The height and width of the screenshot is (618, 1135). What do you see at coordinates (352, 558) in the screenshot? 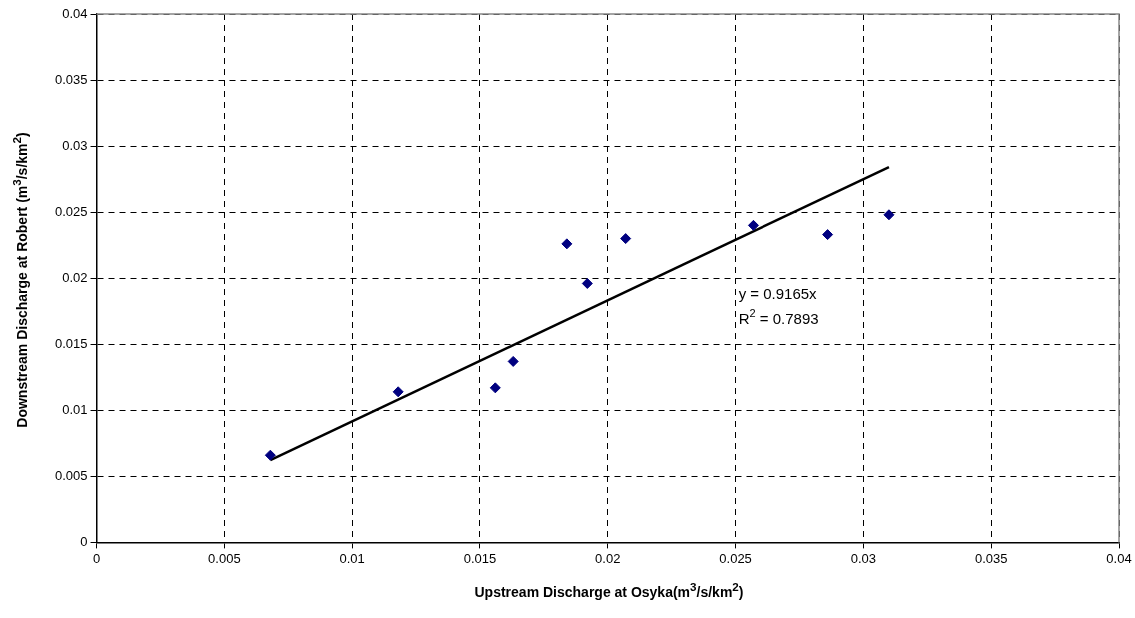
I see `x-tick-label: 0.01` at bounding box center [352, 558].